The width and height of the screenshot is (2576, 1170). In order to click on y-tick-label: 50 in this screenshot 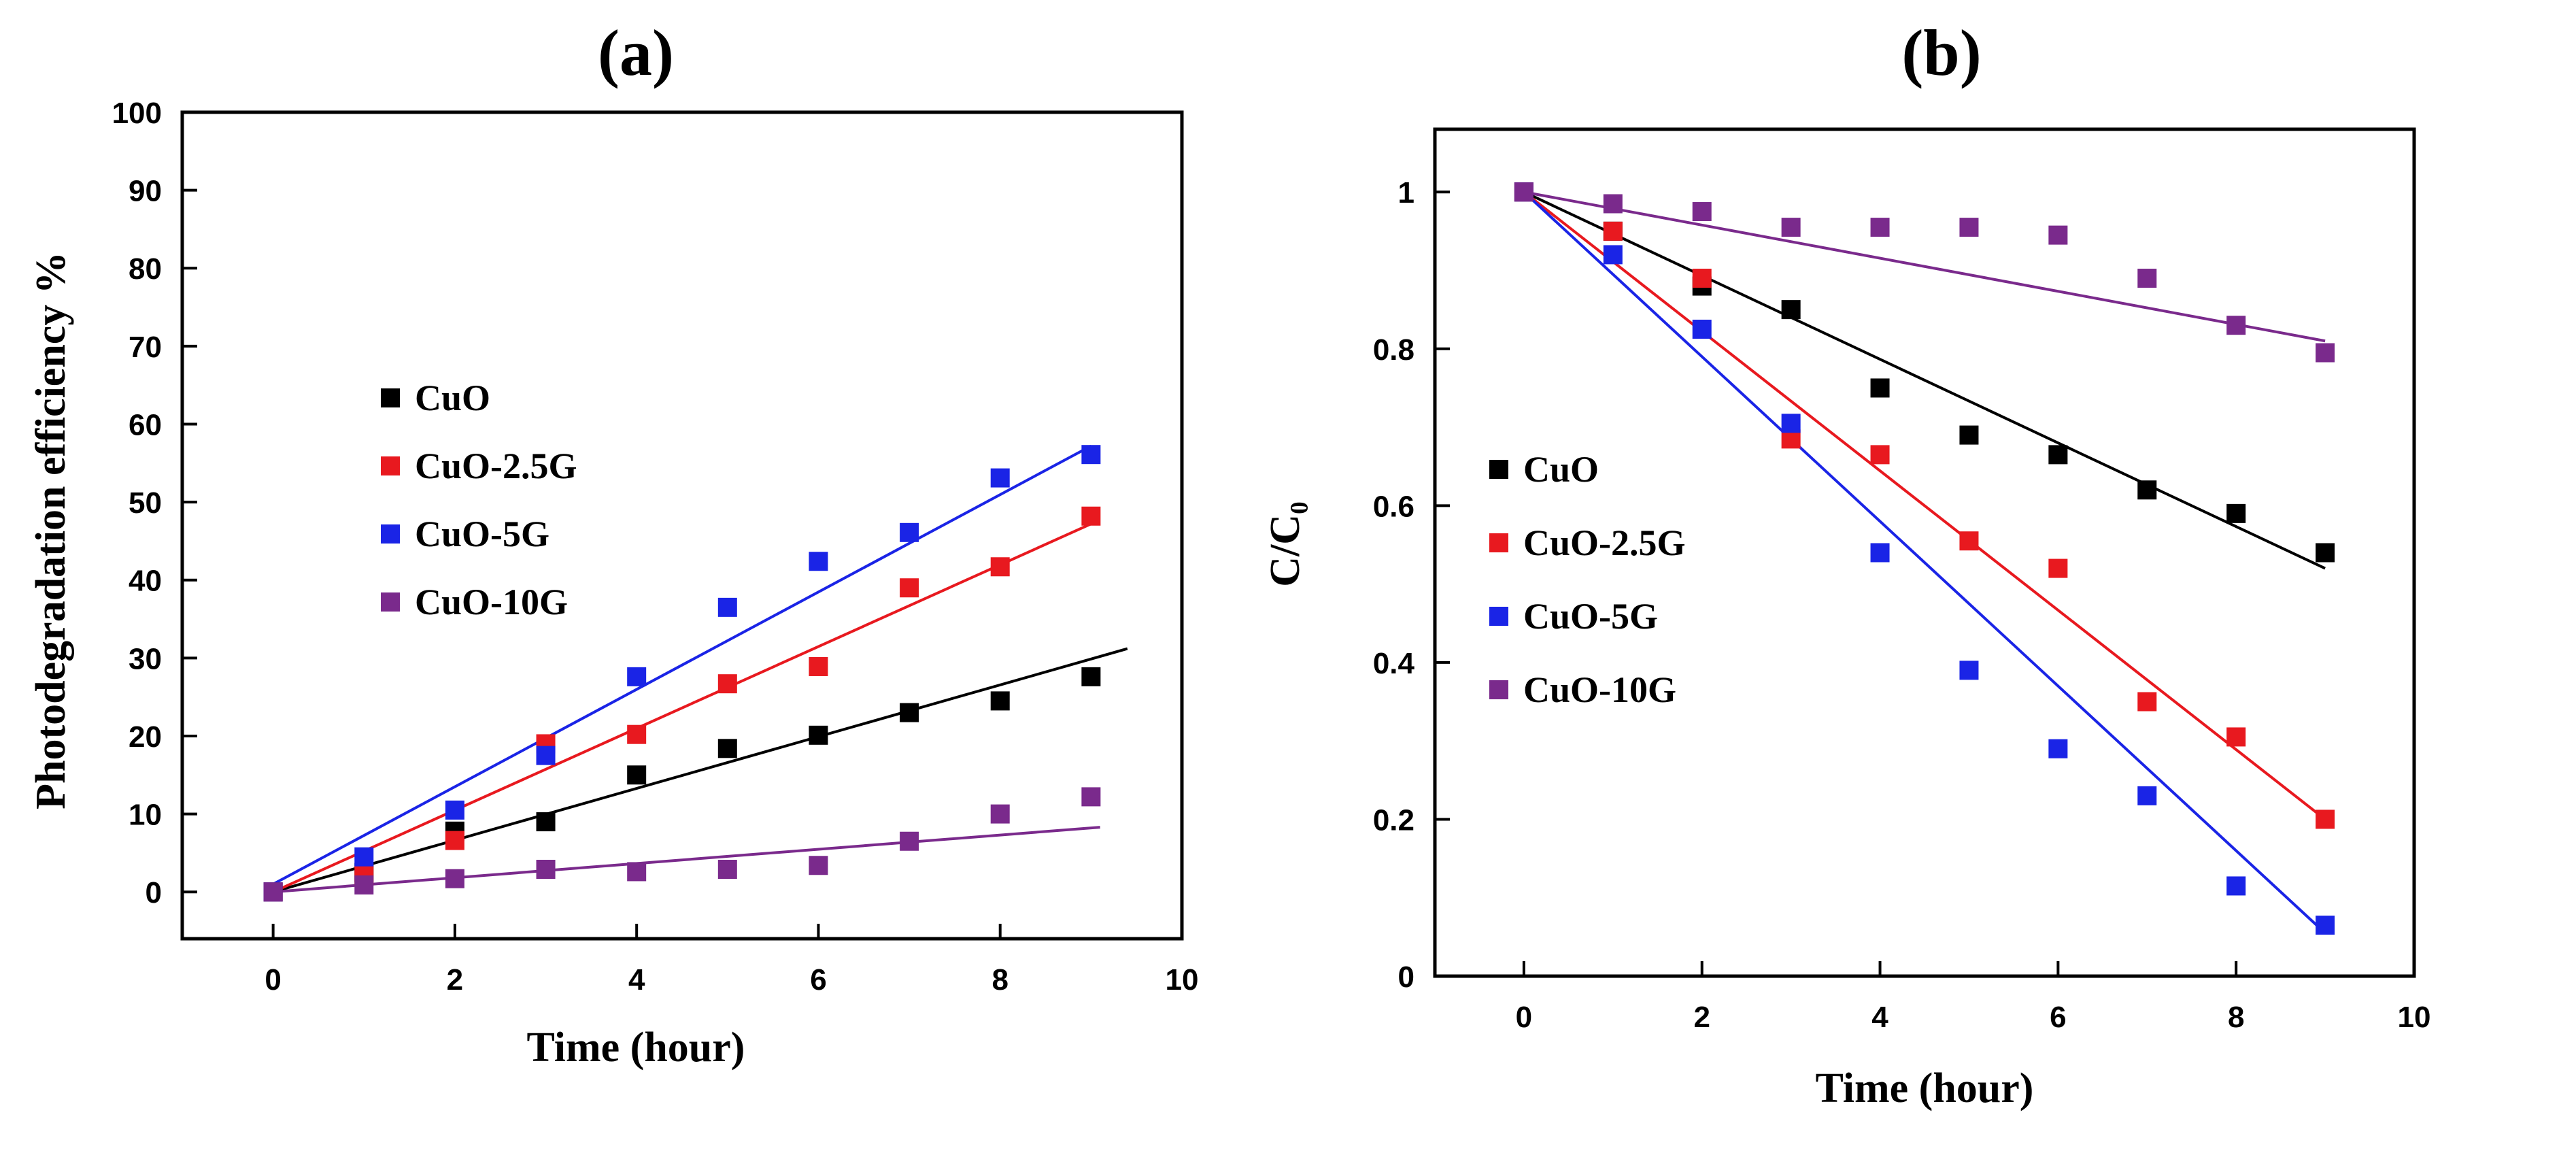, I will do `click(145, 503)`.